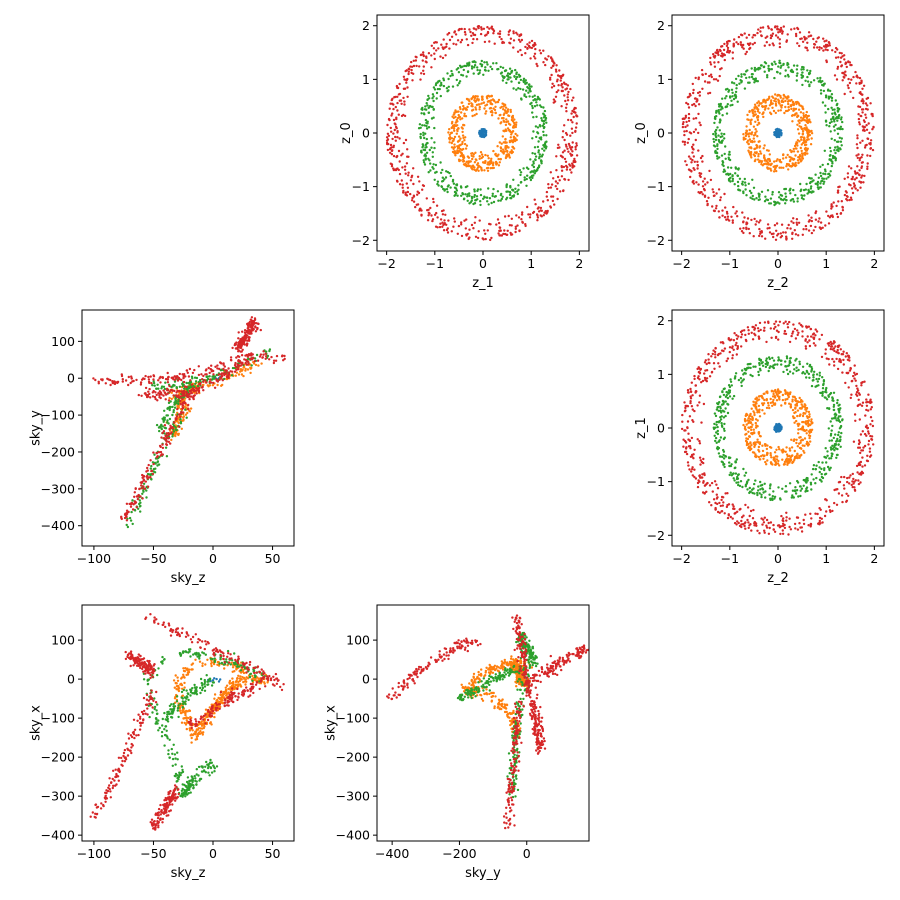 This screenshot has width=900, height=900. I want to click on series-green, so click(482, 133).